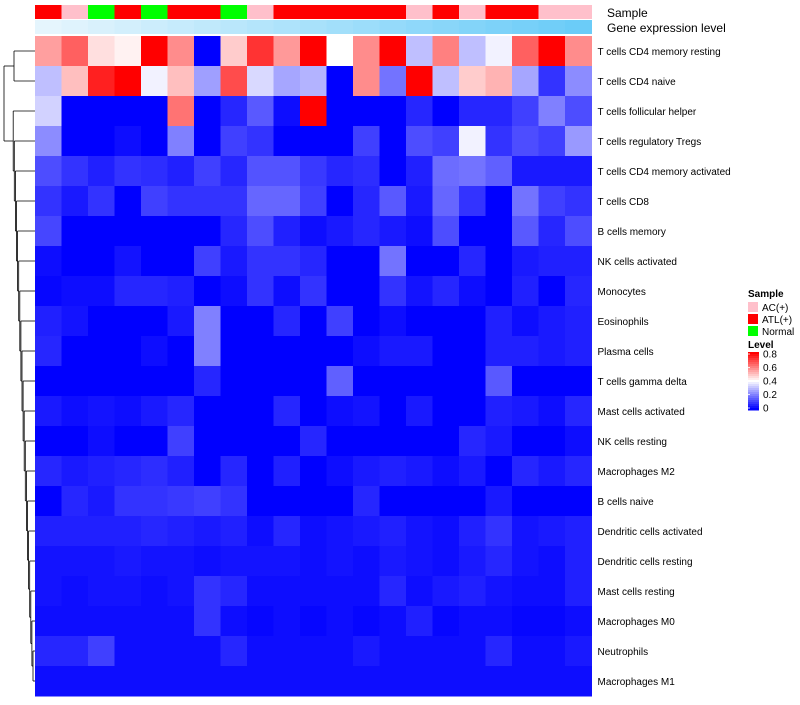 The width and height of the screenshot is (800, 705). What do you see at coordinates (622, 292) in the screenshot?
I see `row-label: Monocytes` at bounding box center [622, 292].